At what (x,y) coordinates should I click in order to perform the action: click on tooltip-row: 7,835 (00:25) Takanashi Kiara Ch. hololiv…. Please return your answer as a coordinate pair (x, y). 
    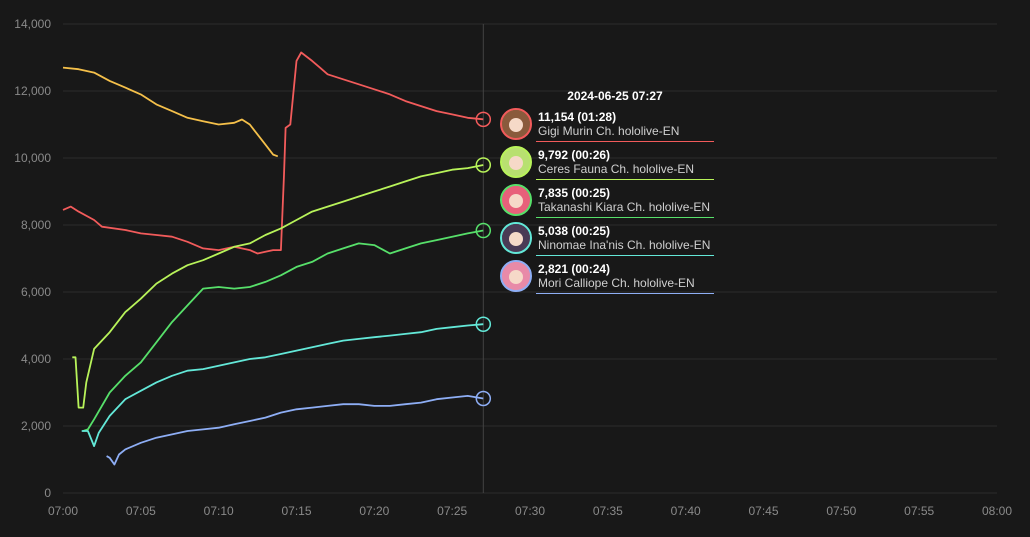
    Looking at the image, I should click on (607, 201).